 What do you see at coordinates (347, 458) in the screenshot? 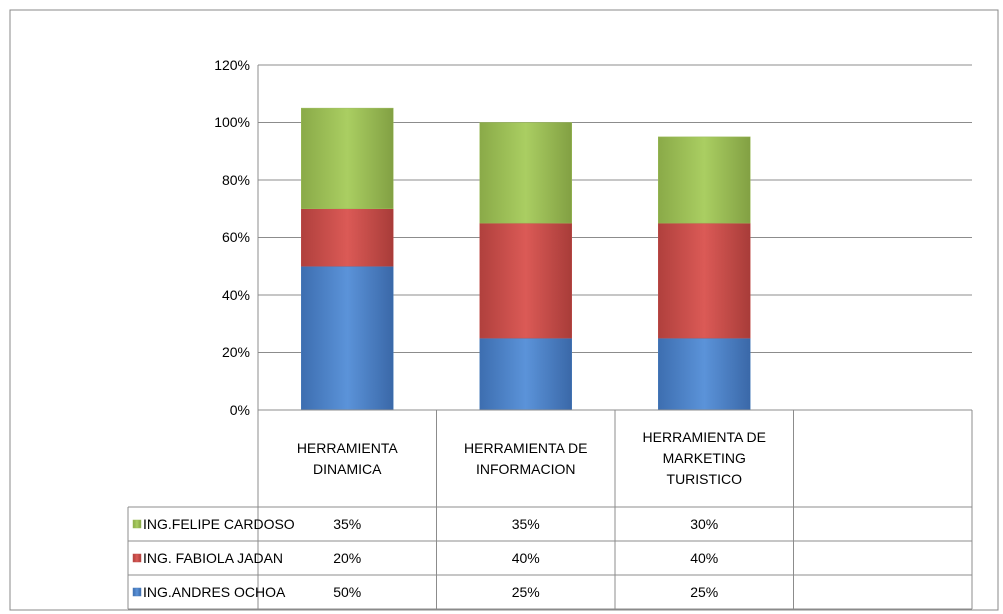
I see `x-tick-label: HERRAMIENTA DINAMICA` at bounding box center [347, 458].